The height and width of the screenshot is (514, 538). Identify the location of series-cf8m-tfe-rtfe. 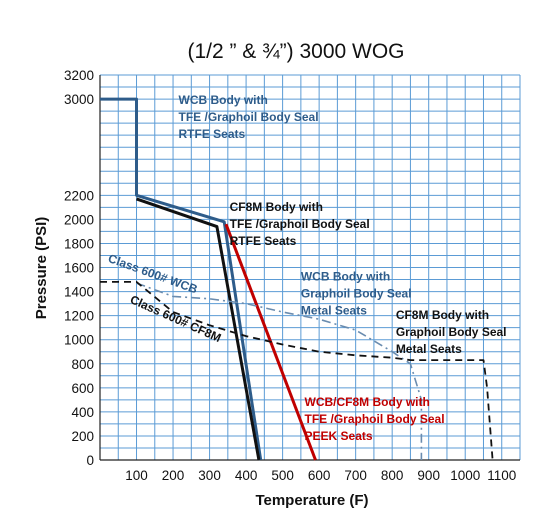
(198, 329).